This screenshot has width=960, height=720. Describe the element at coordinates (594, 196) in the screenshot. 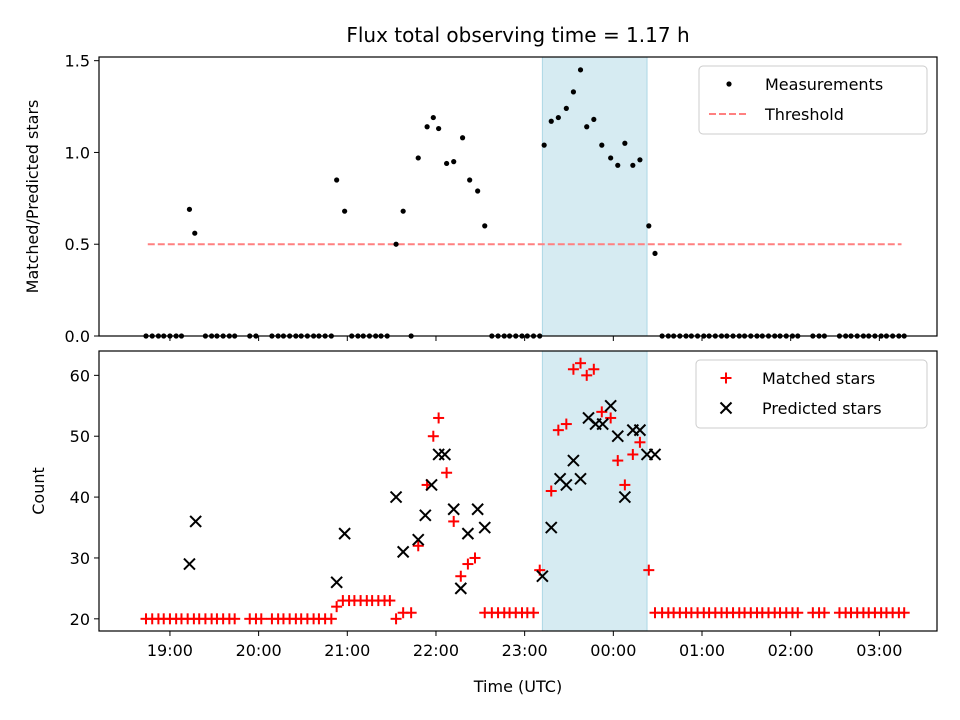

I see `highlight-span` at that location.